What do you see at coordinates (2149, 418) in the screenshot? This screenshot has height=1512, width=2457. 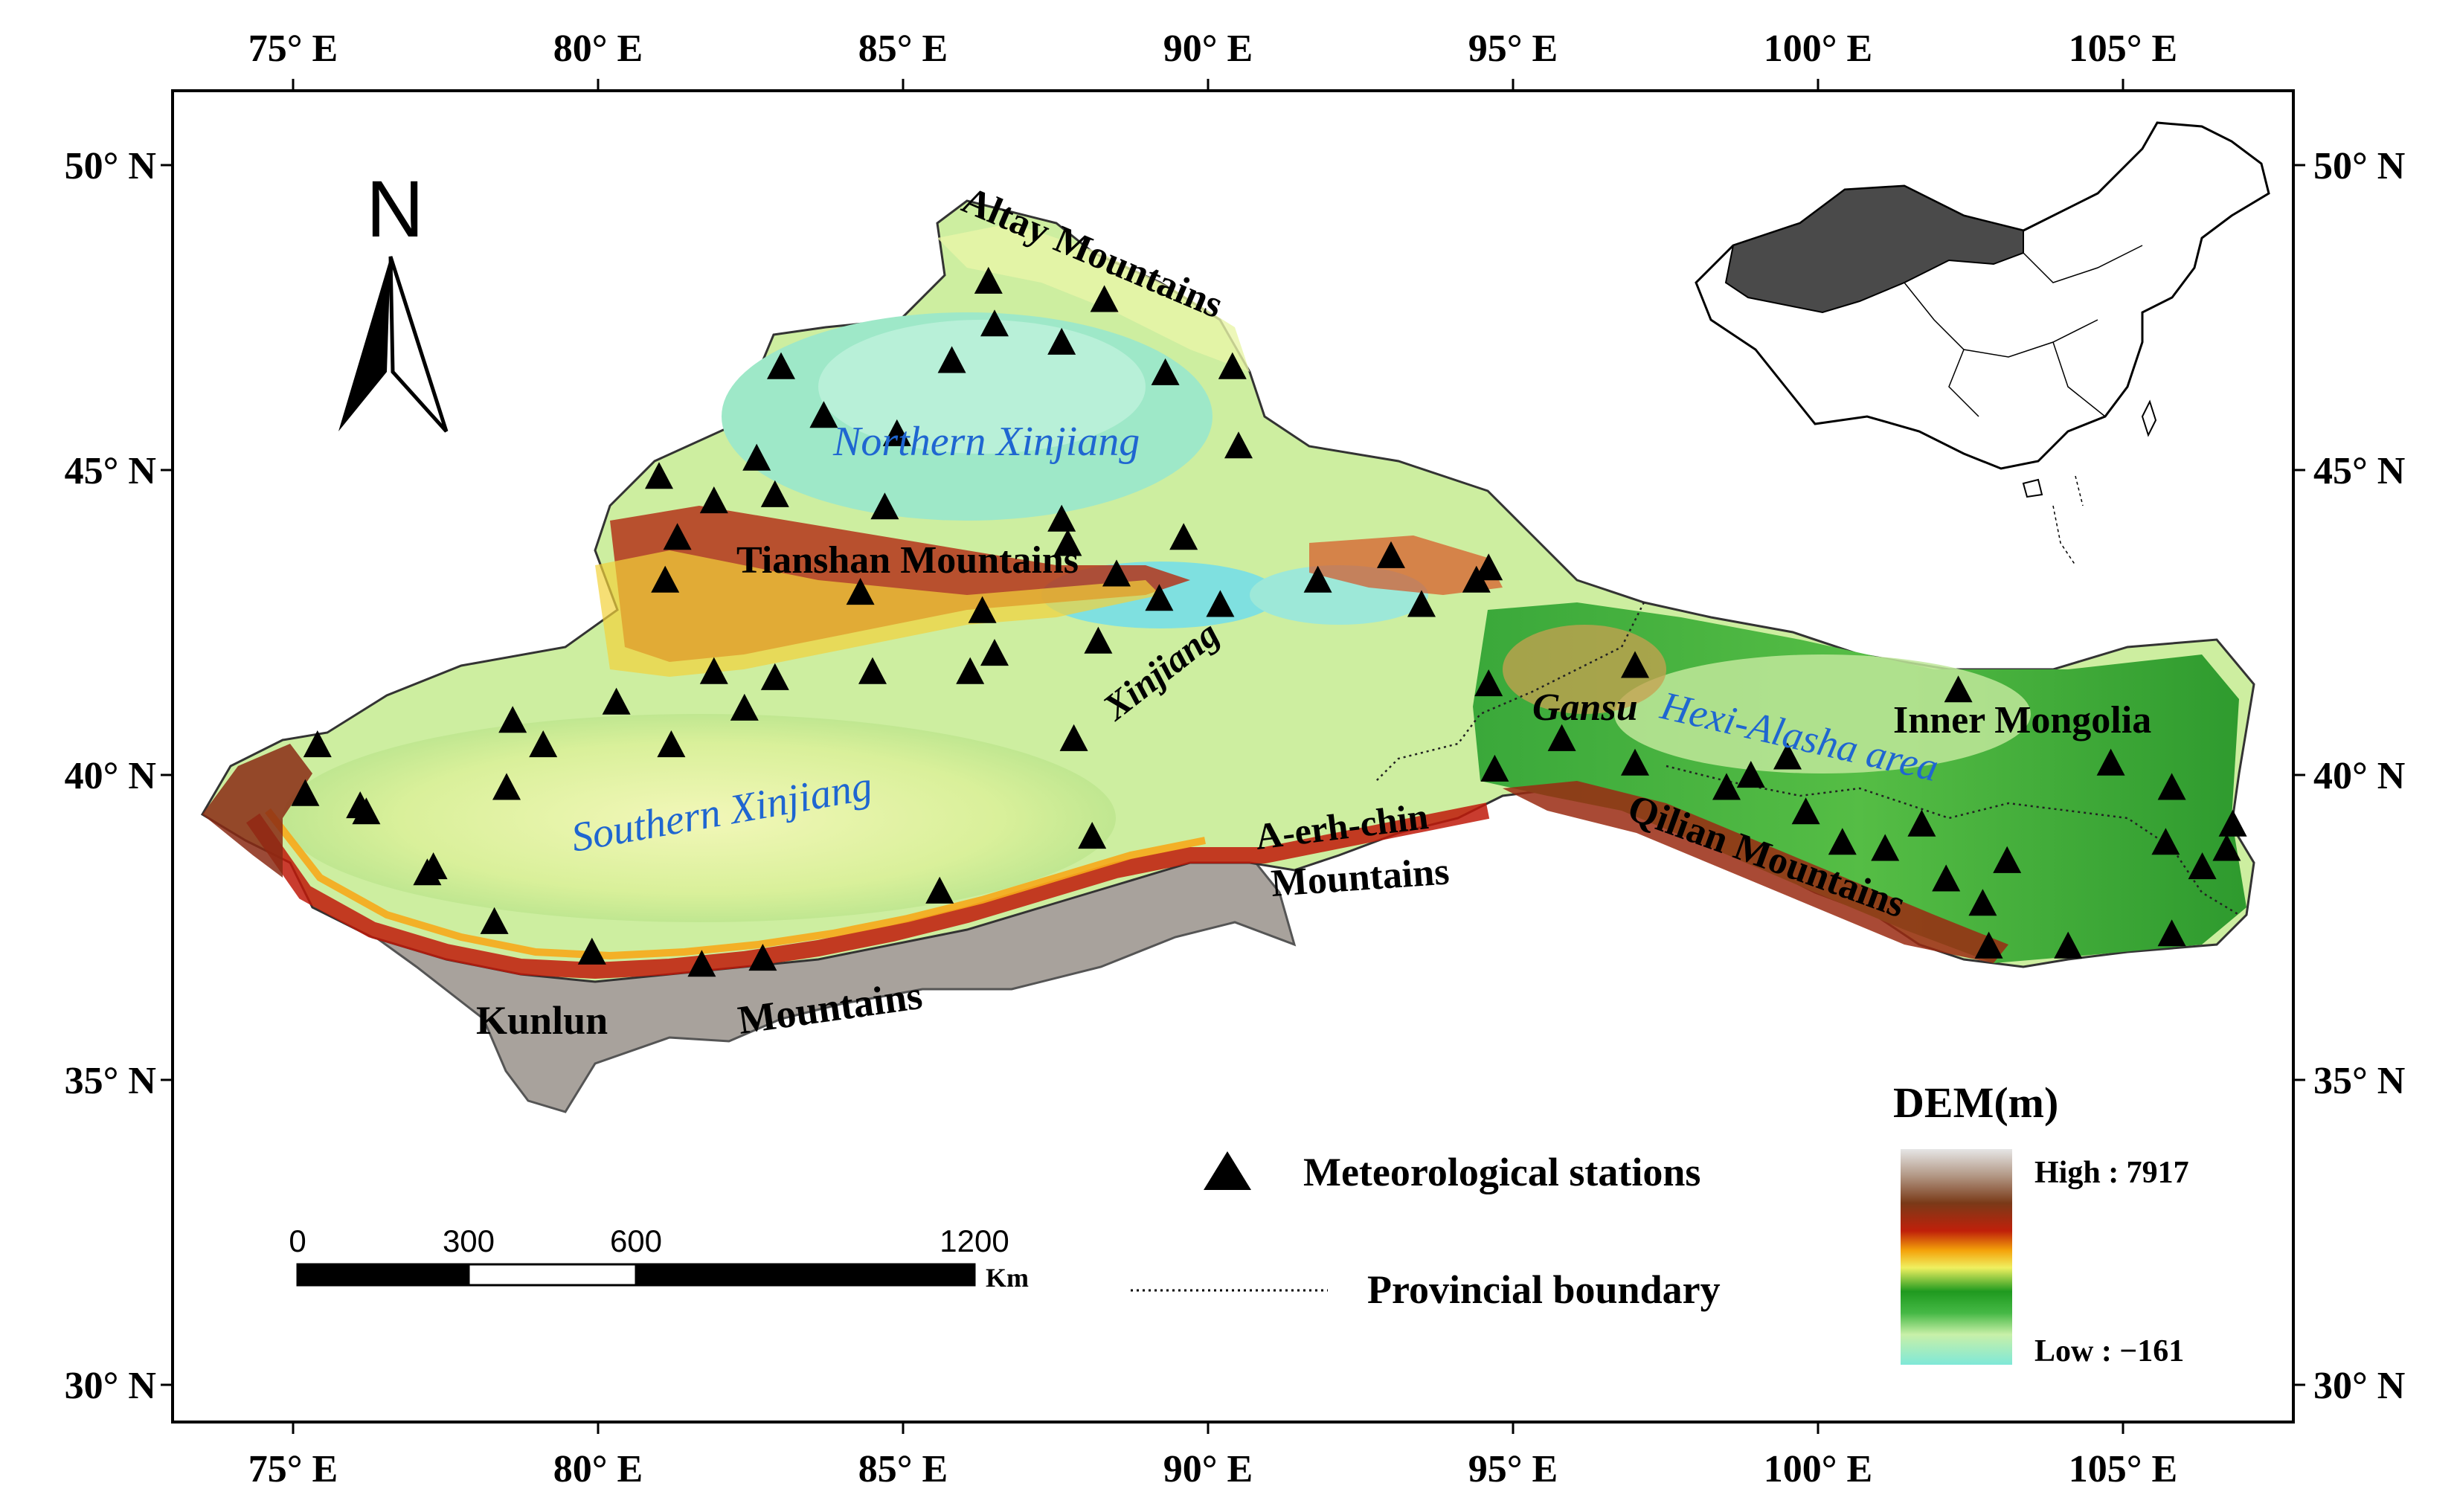 I see `inset-taiwan` at bounding box center [2149, 418].